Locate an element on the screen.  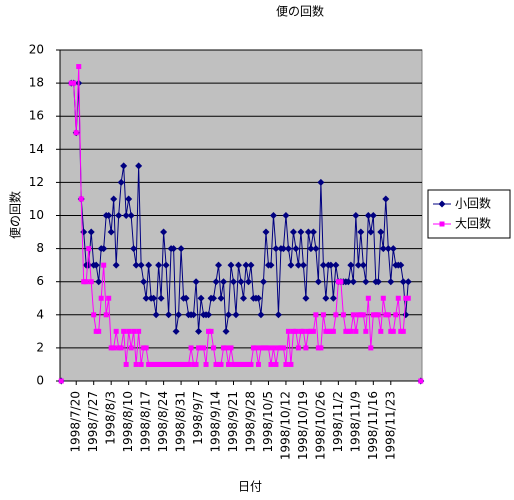
chart-title: 便の回数 is located at coordinates (300, 11).